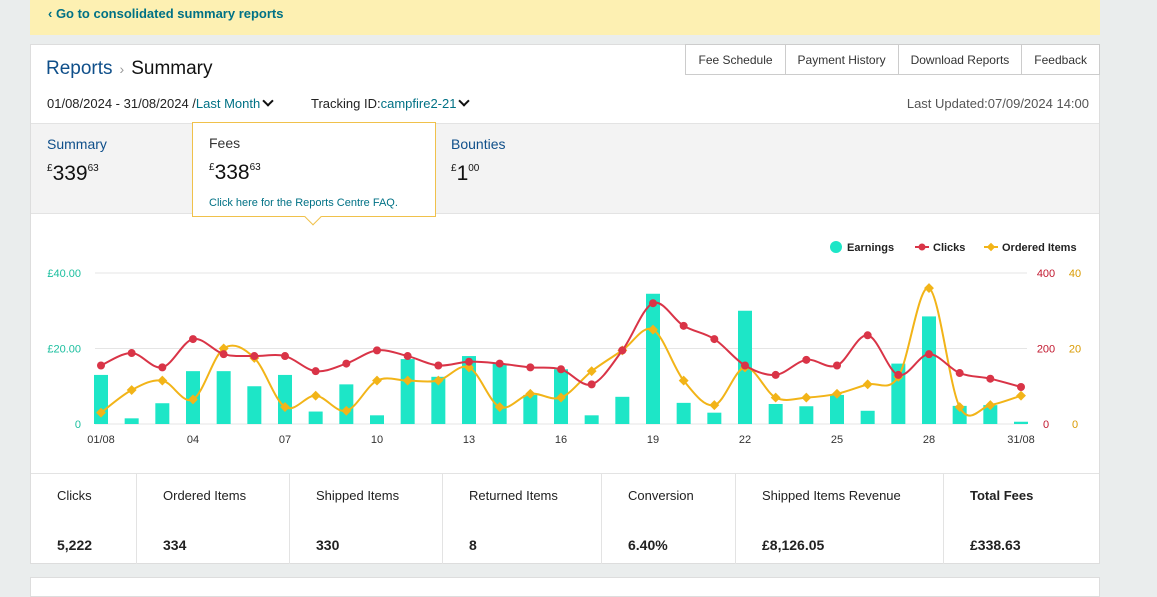  I want to click on fee-schedule-button: Fee Schedule, so click(735, 59).